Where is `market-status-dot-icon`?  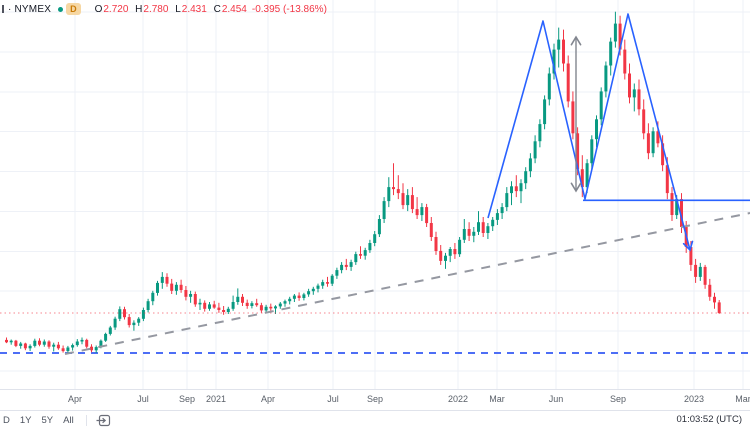 market-status-dot-icon is located at coordinates (61, 9).